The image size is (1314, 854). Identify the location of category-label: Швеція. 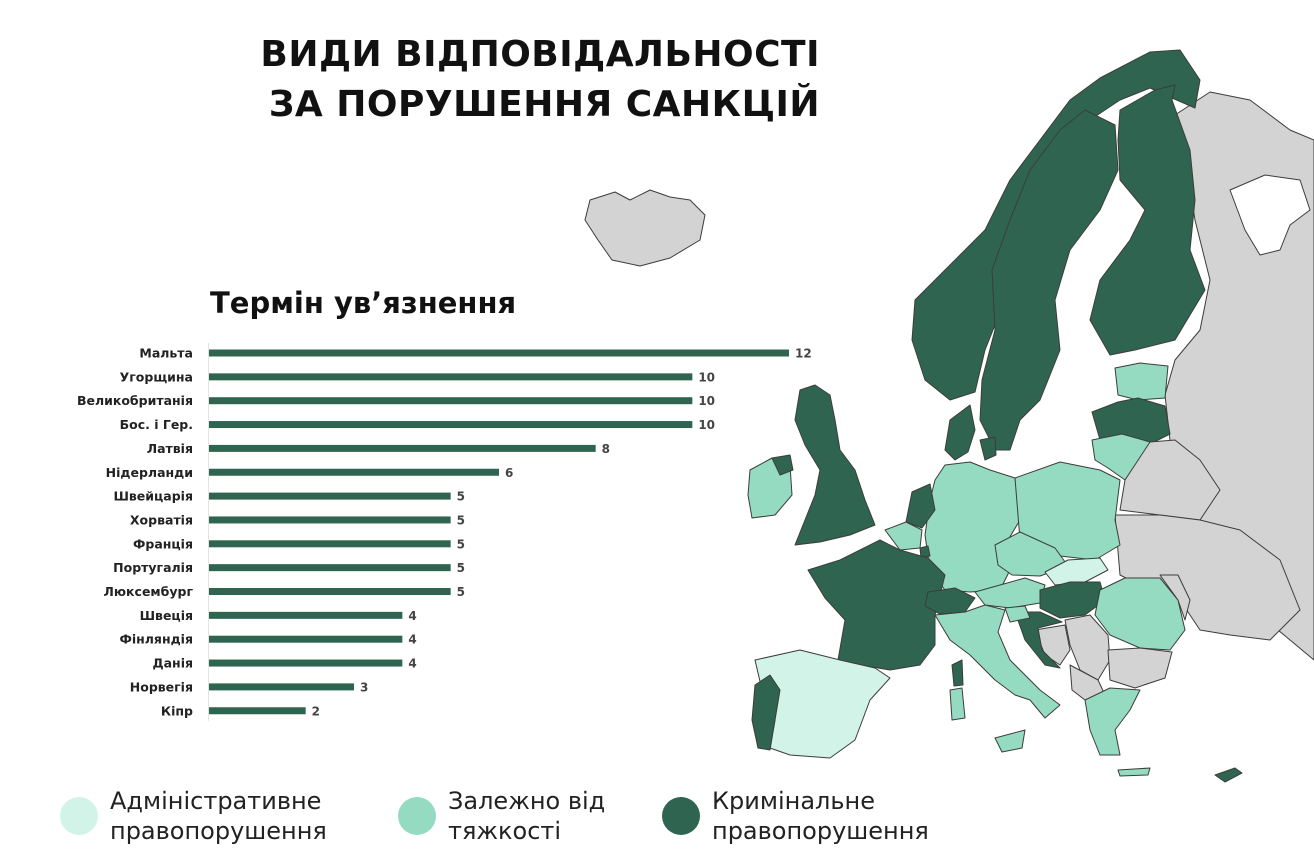
(166, 615).